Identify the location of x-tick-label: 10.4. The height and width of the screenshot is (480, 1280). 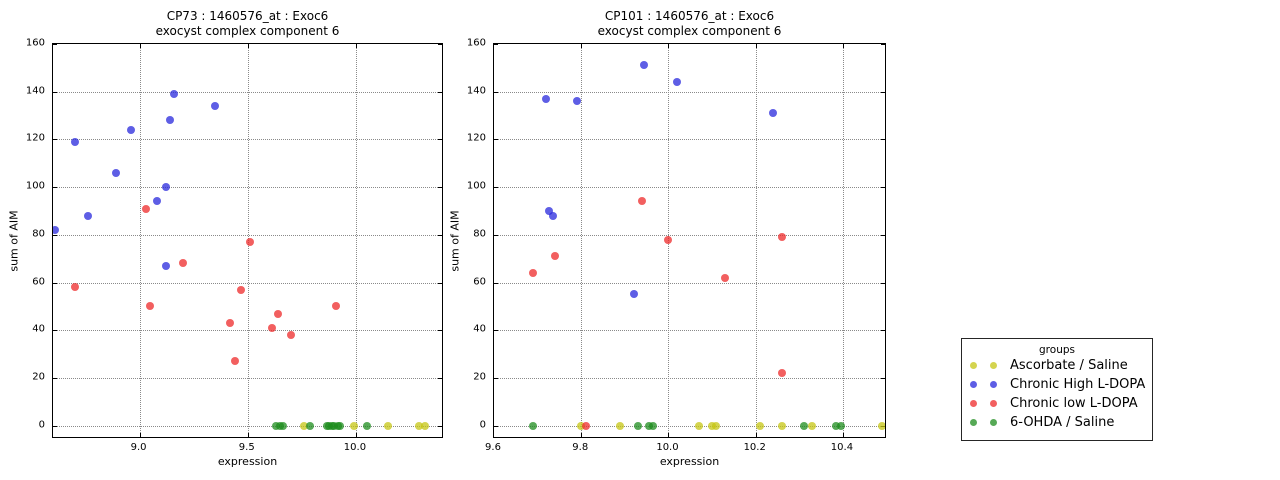
(842, 447).